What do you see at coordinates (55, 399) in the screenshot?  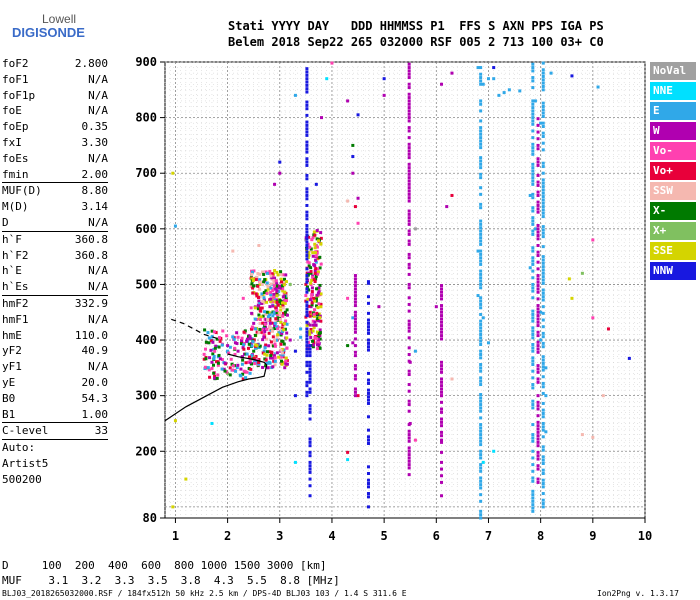 I see `param-row-b0: B0 54.3` at bounding box center [55, 399].